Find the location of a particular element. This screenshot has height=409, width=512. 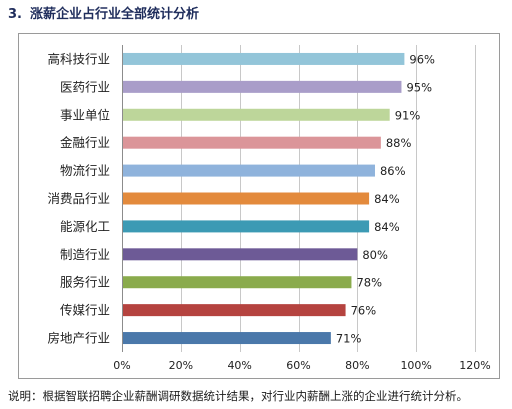

data-label: 96% is located at coordinates (422, 59).